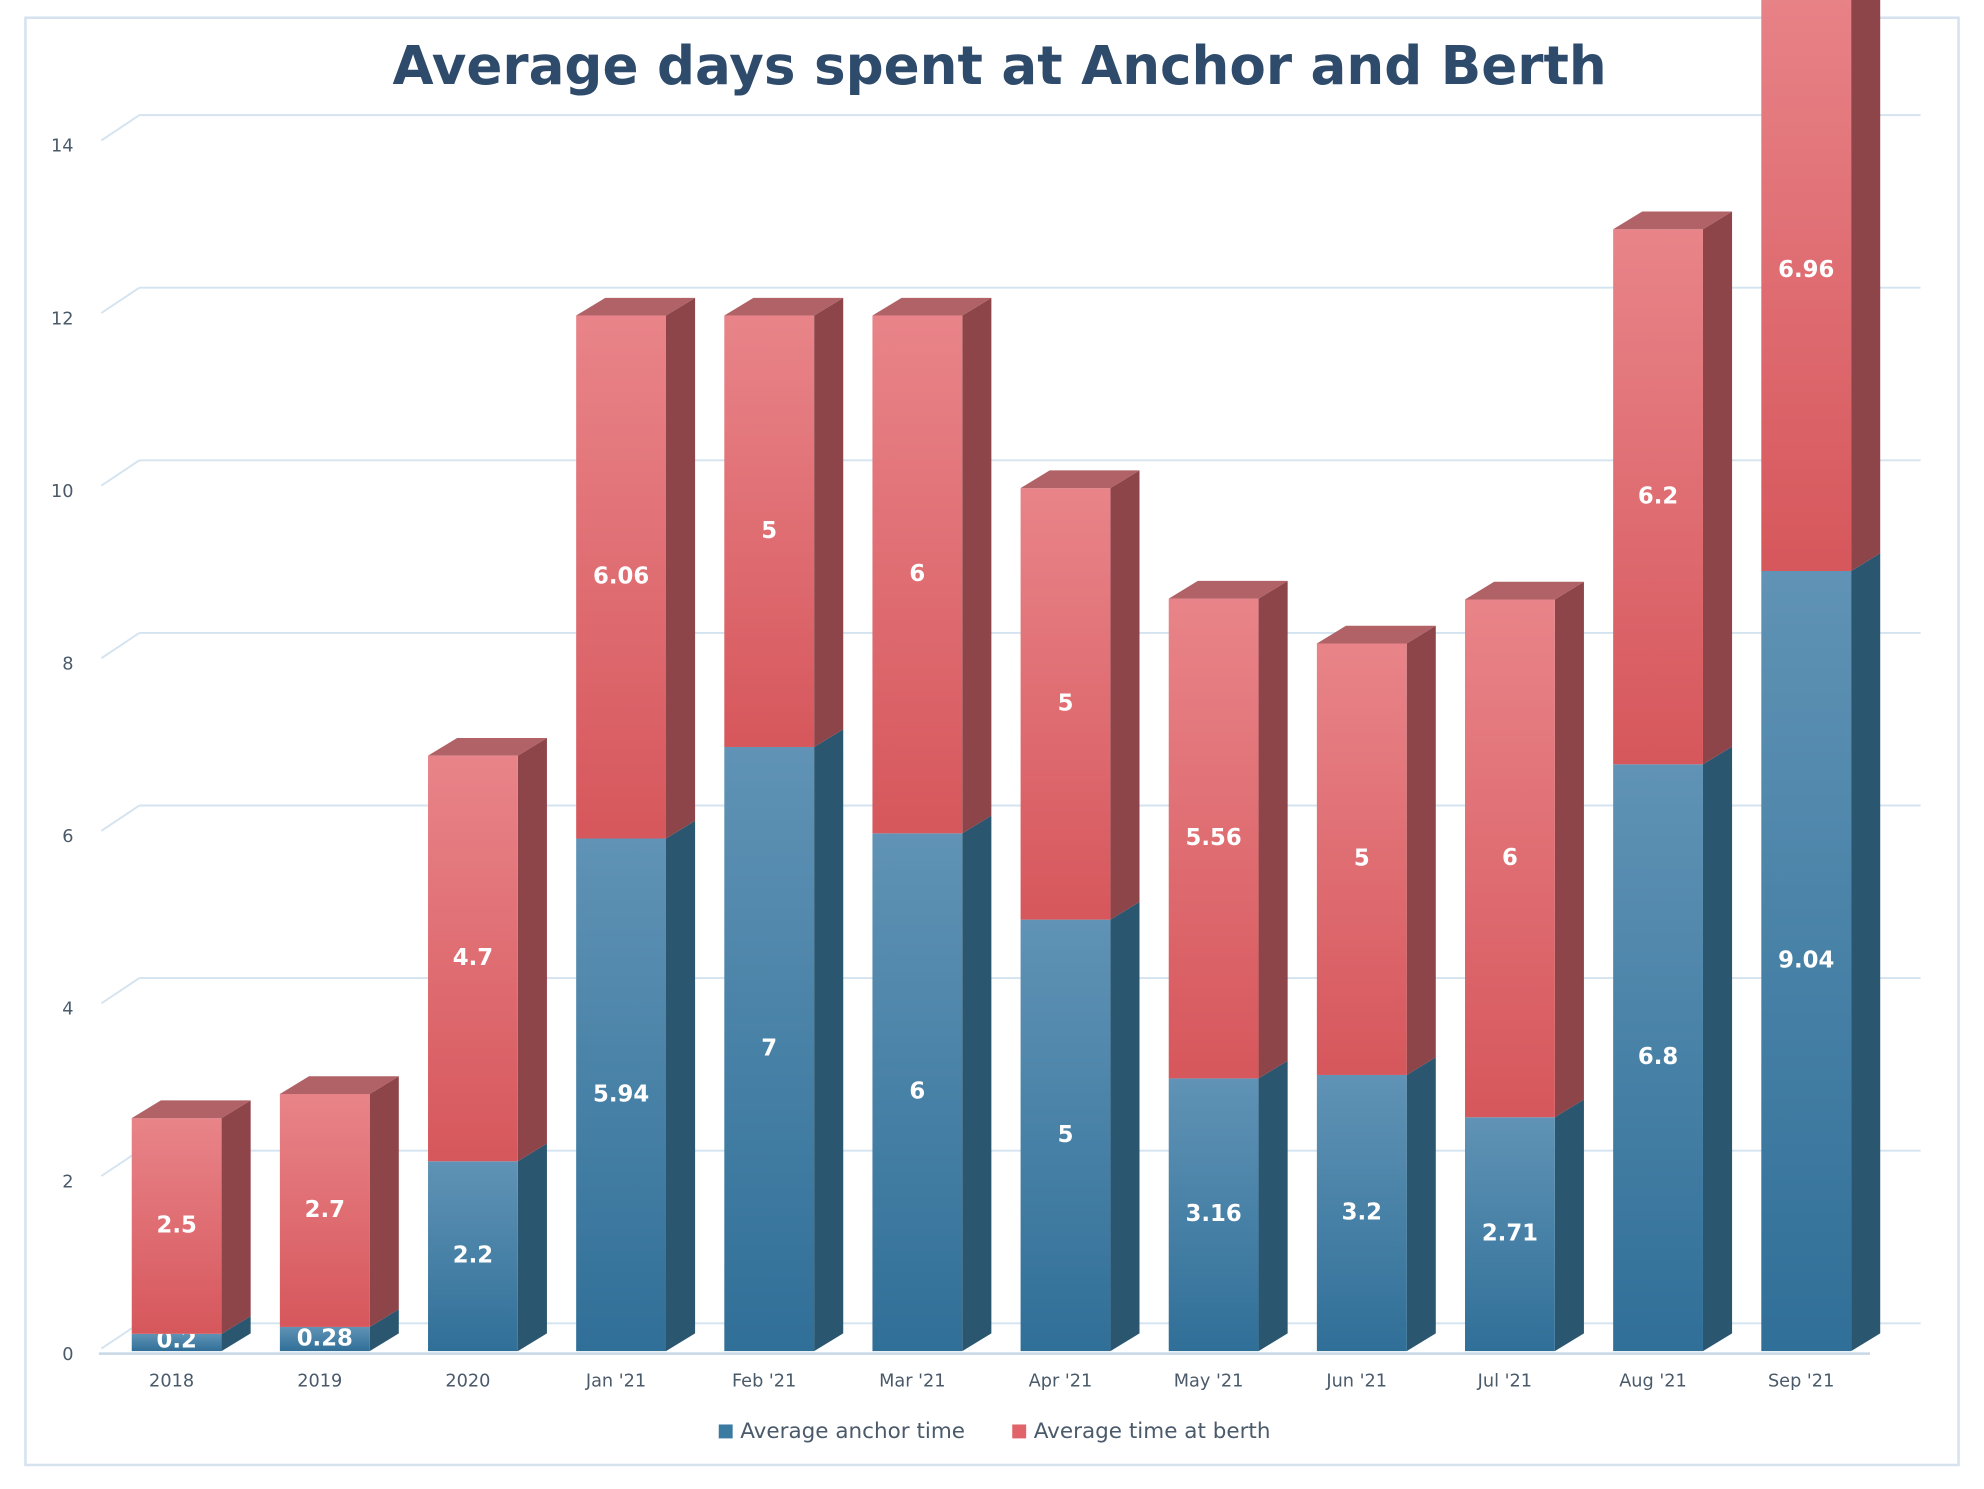 The image size is (1984, 1489). Describe the element at coordinates (325, 1210) in the screenshot. I see `value-label: 2.7` at that location.